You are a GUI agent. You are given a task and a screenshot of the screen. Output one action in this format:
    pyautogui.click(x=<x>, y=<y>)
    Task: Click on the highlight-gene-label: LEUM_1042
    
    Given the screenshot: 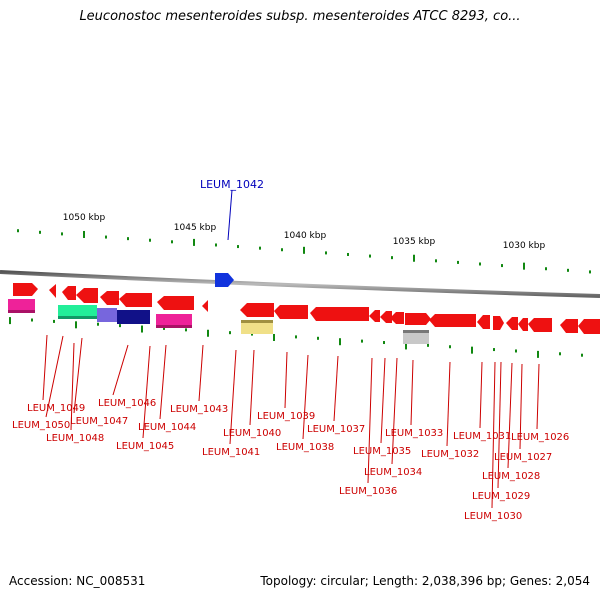 What is the action you would take?
    pyautogui.click(x=232, y=184)
    